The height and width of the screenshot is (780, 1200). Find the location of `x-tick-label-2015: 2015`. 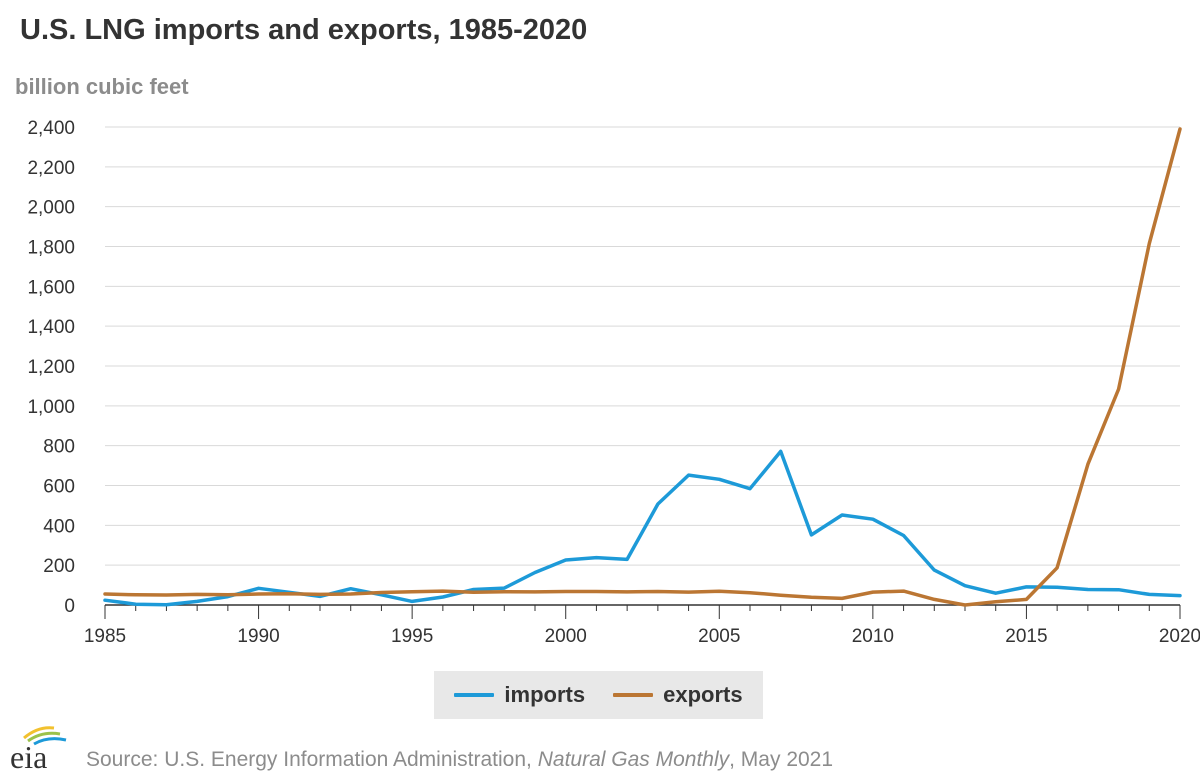

x-tick-label-2015: 2015 is located at coordinates (1026, 636).